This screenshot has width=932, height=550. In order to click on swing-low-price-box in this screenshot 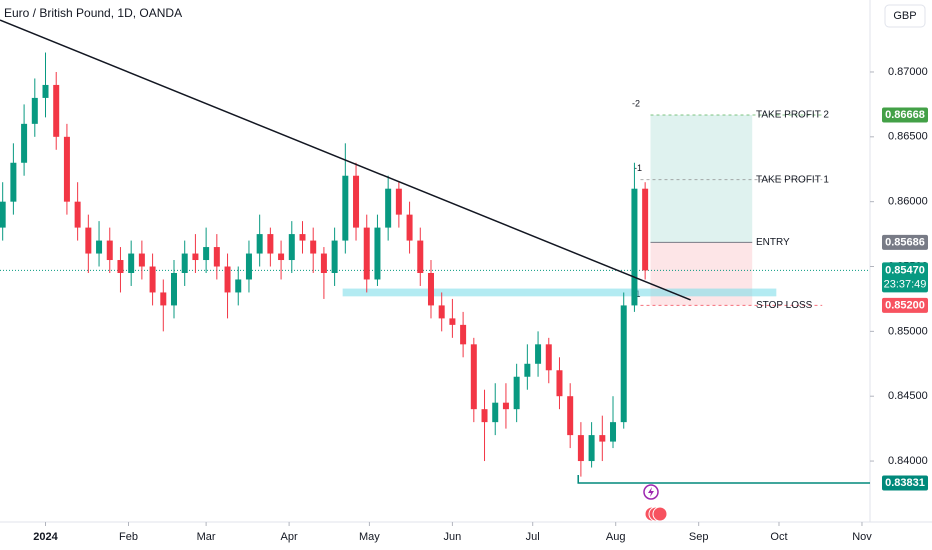, I will do `click(905, 483)`.